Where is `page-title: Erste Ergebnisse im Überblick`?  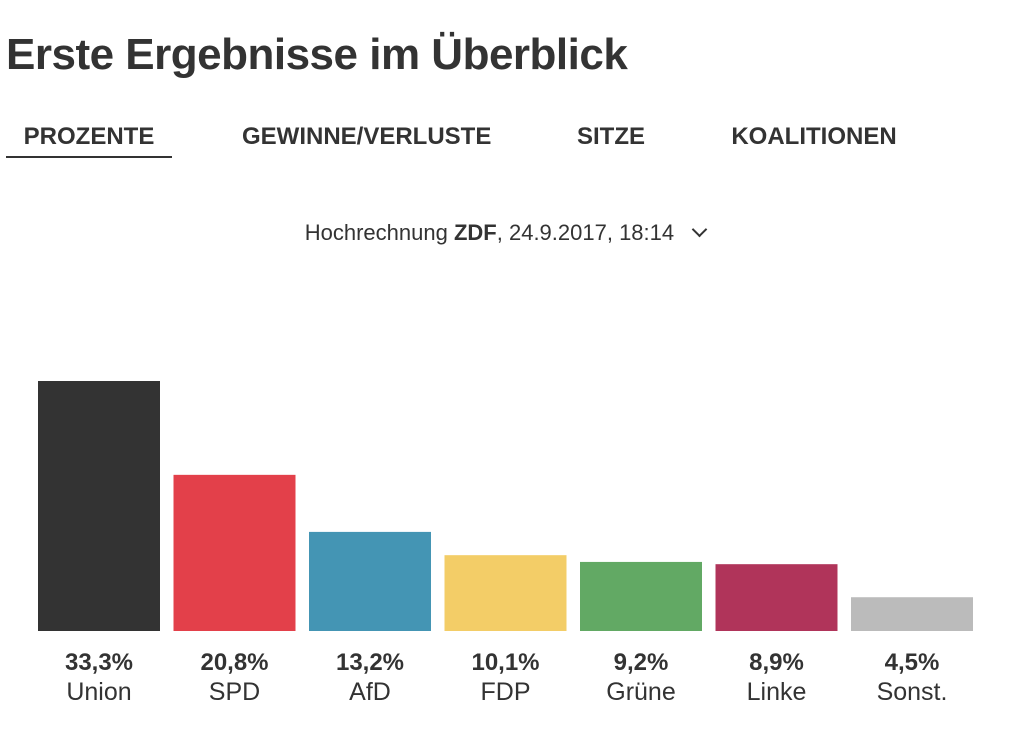
page-title: Erste Ergebnisse im Überblick is located at coordinates (317, 54).